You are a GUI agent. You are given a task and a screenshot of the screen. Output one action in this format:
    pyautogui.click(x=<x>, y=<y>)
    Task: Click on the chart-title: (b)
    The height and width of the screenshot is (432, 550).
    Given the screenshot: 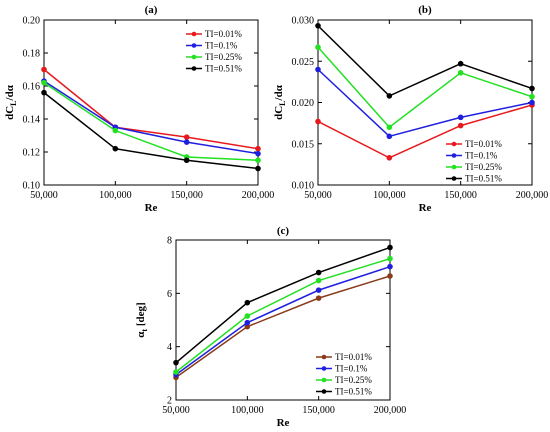 What is the action you would take?
    pyautogui.click(x=425, y=10)
    